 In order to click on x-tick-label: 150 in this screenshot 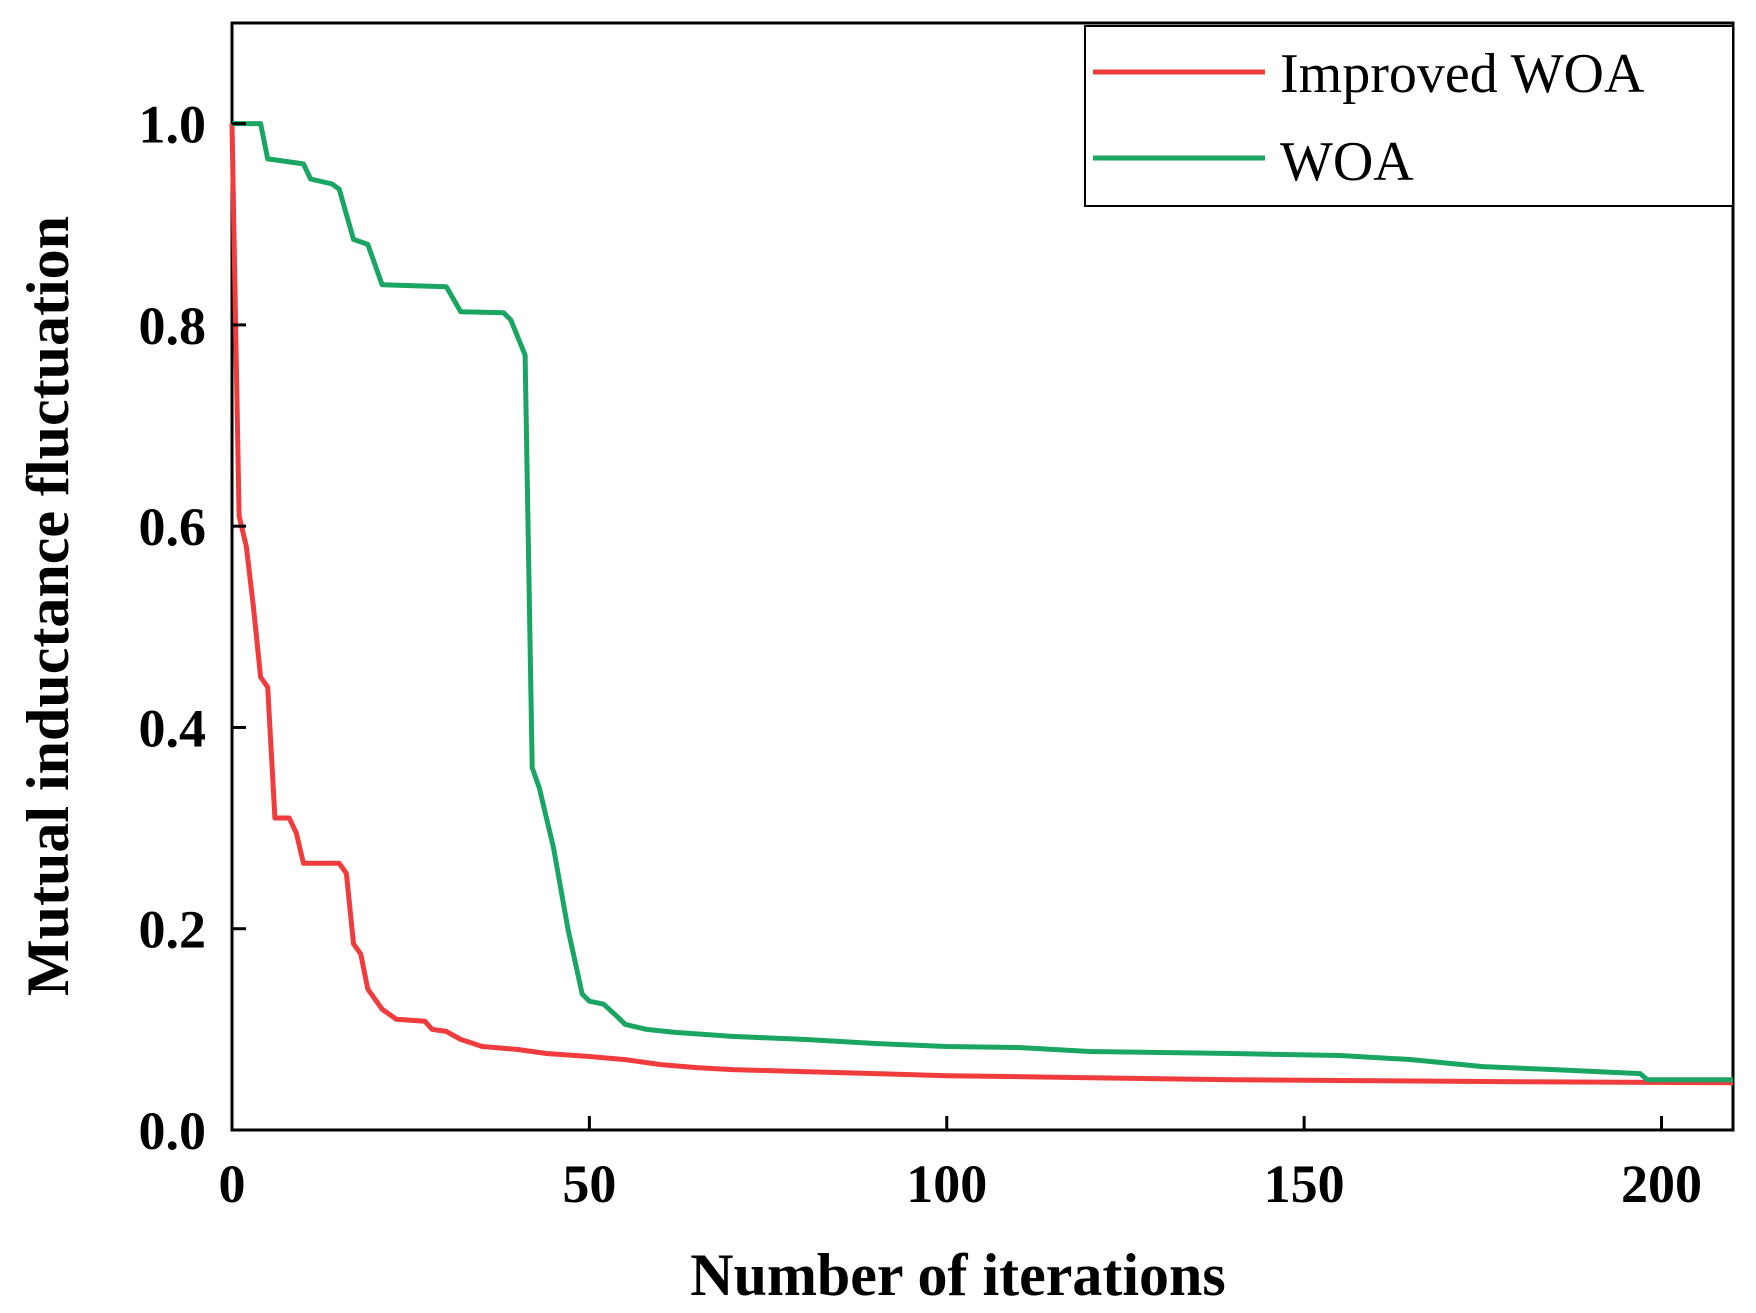, I will do `click(1304, 1184)`.